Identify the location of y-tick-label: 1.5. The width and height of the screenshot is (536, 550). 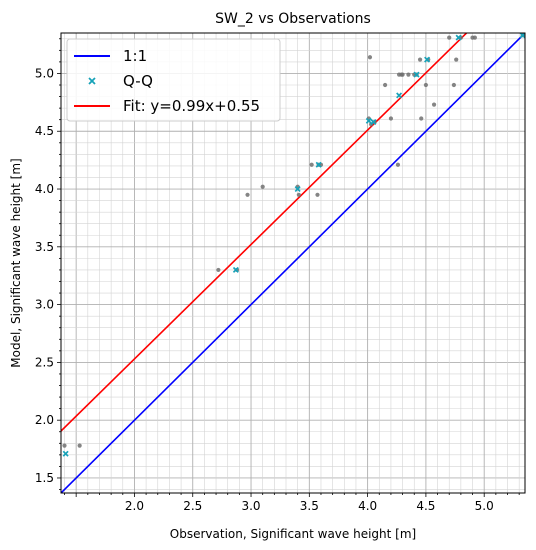
(44, 478).